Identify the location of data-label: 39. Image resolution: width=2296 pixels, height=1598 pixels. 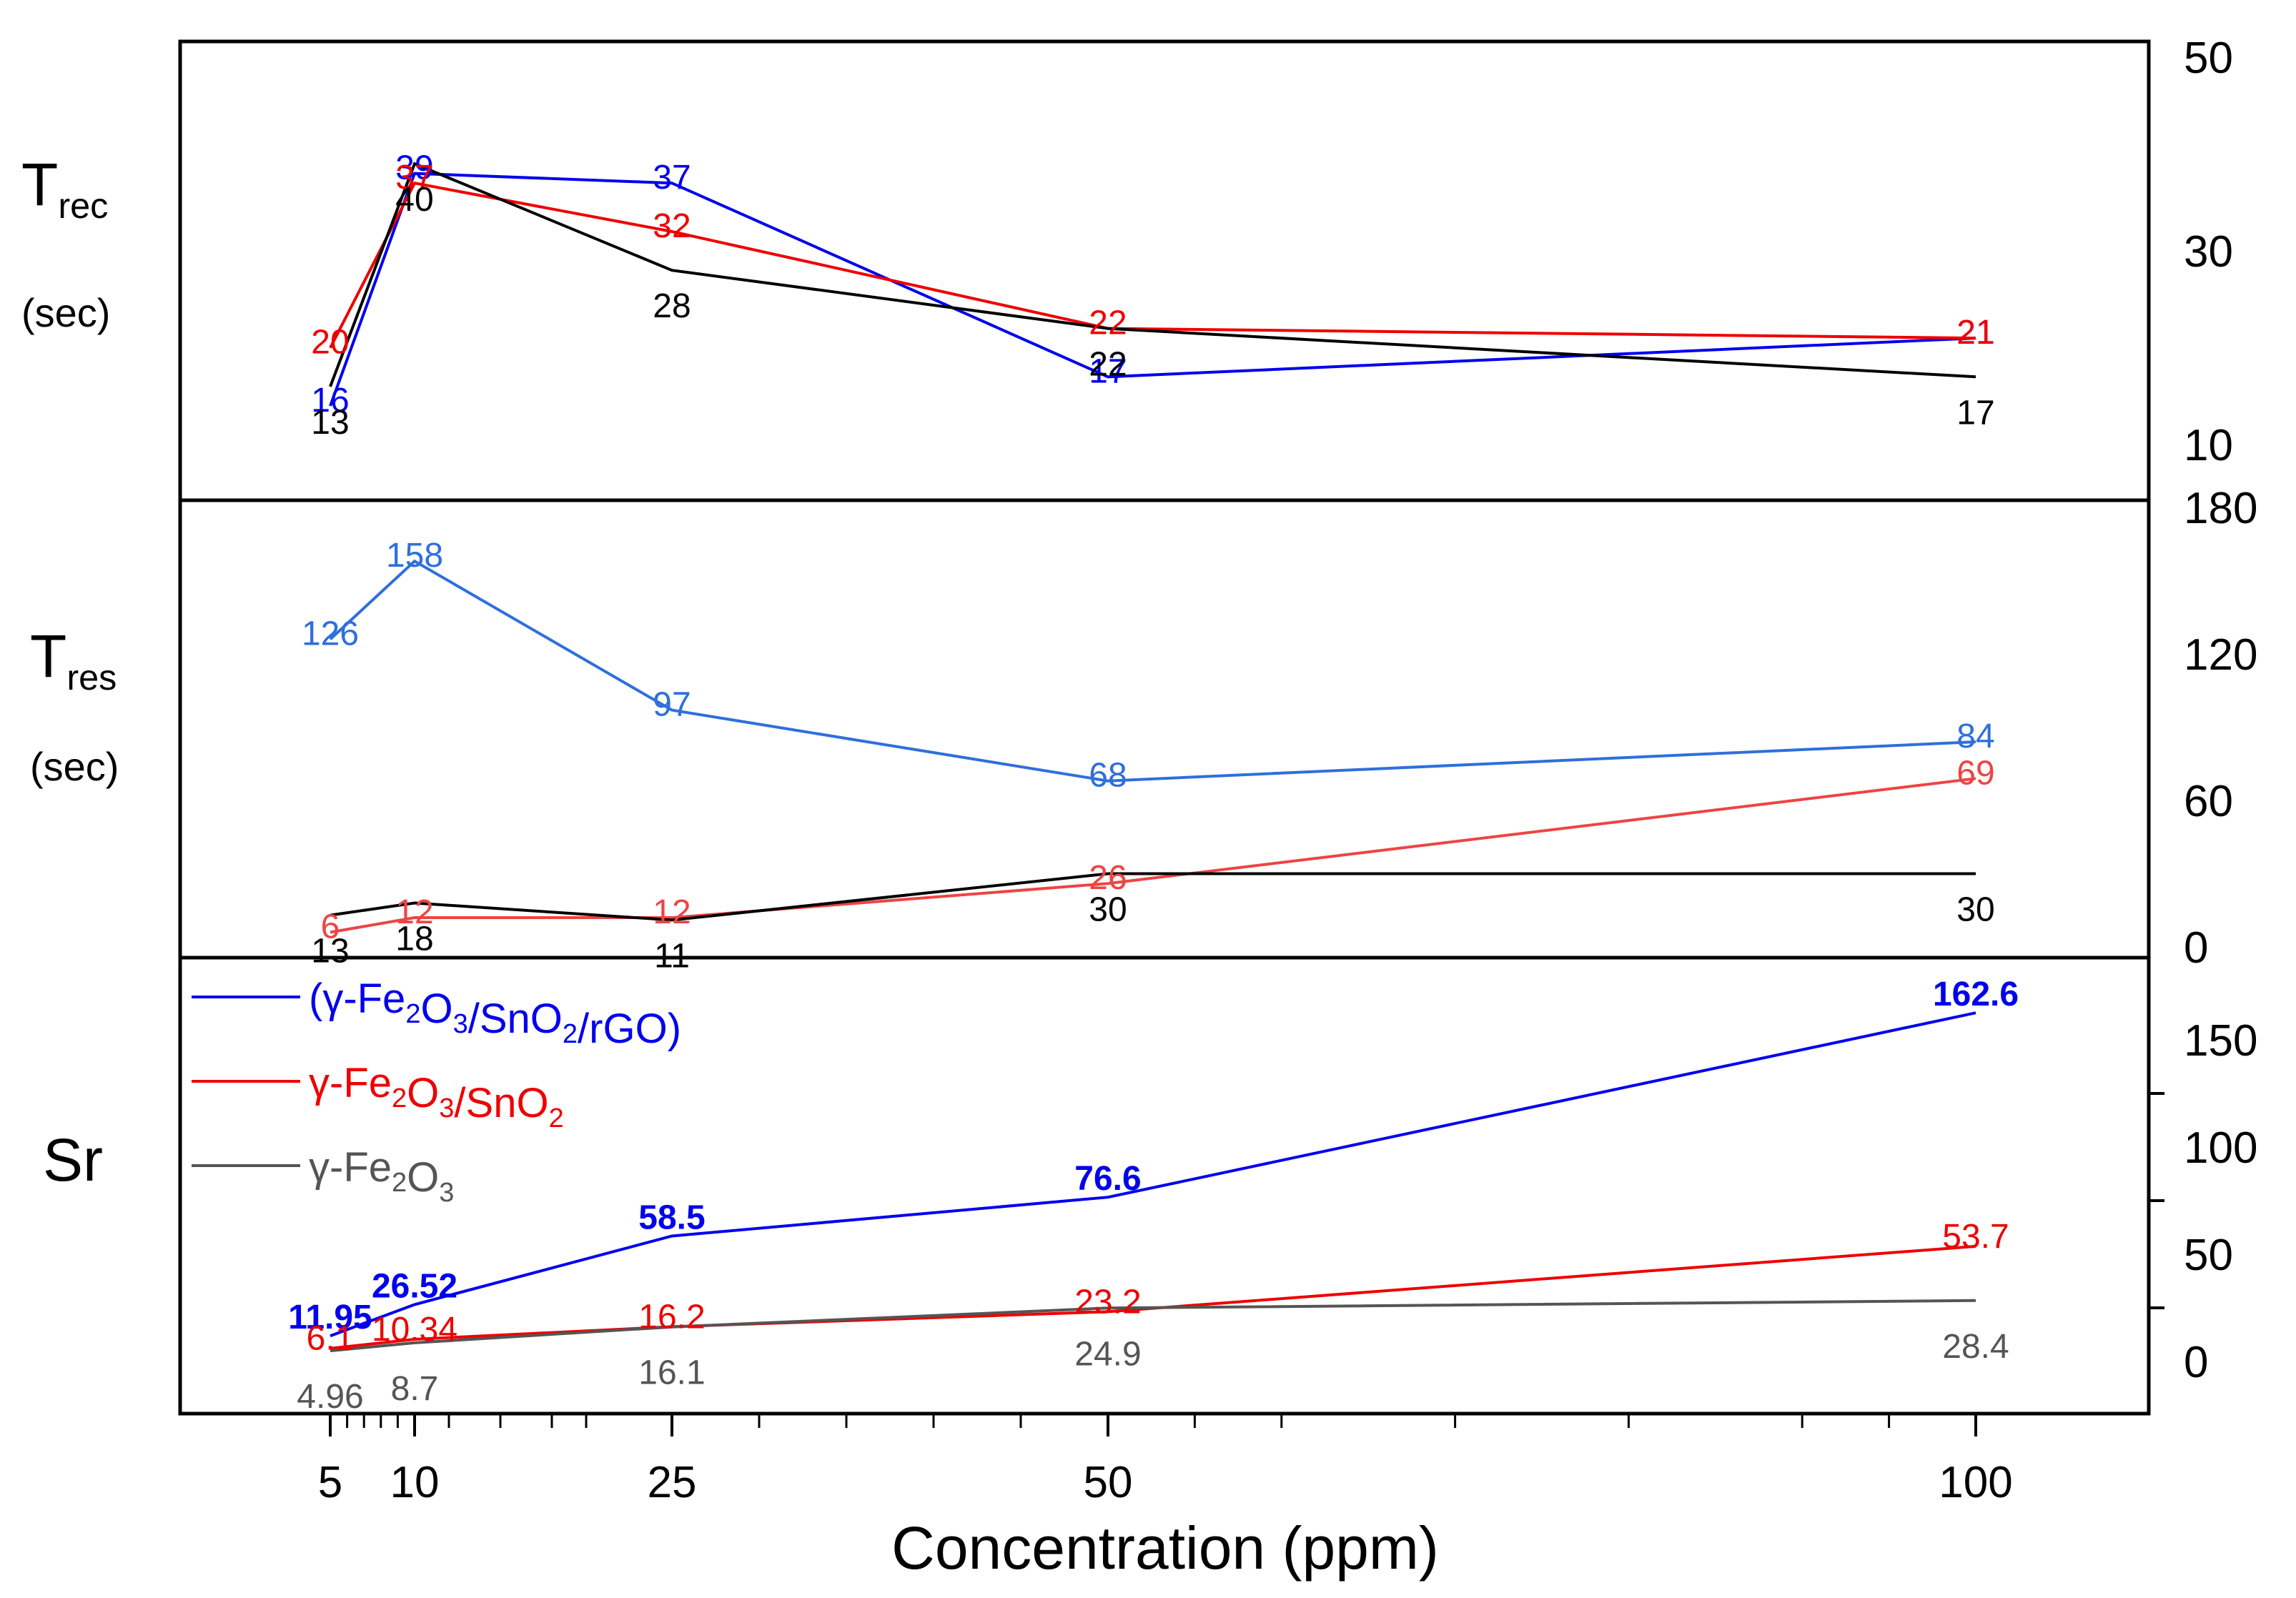
(414, 168).